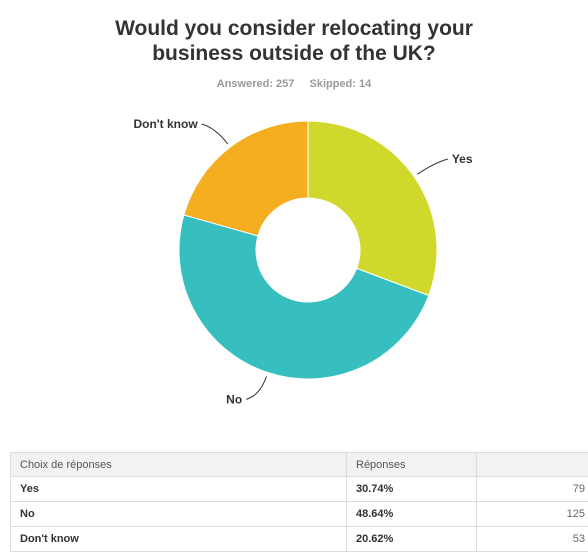 Image resolution: width=588 pixels, height=552 pixels. I want to click on table-row: No 48.64% 125, so click(299, 514).